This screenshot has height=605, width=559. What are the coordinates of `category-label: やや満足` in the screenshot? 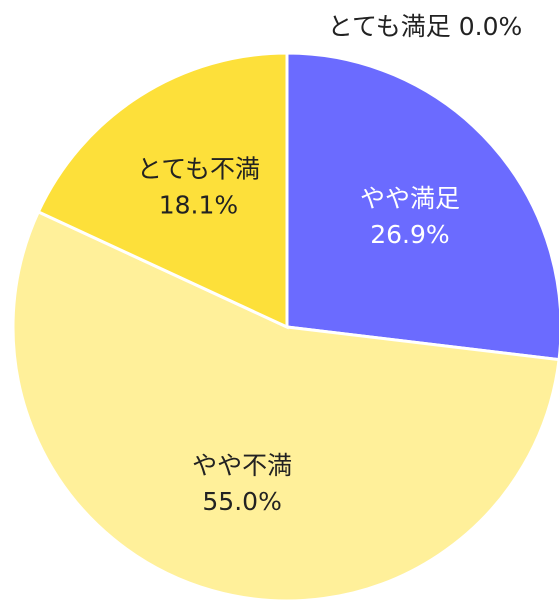 It's located at (410, 198).